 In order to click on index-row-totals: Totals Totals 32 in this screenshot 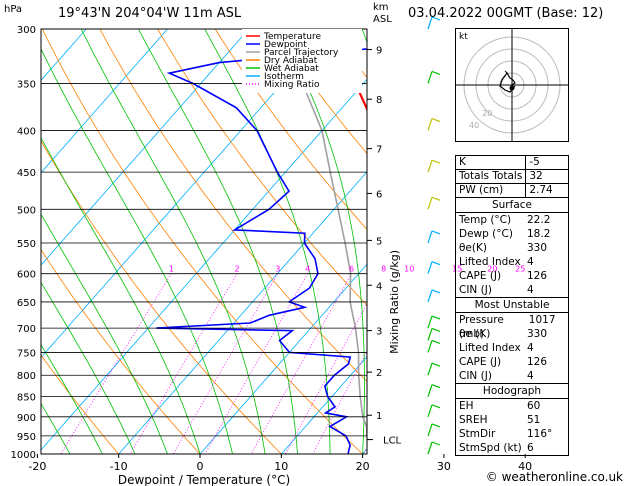, I will do `click(511, 176)`.